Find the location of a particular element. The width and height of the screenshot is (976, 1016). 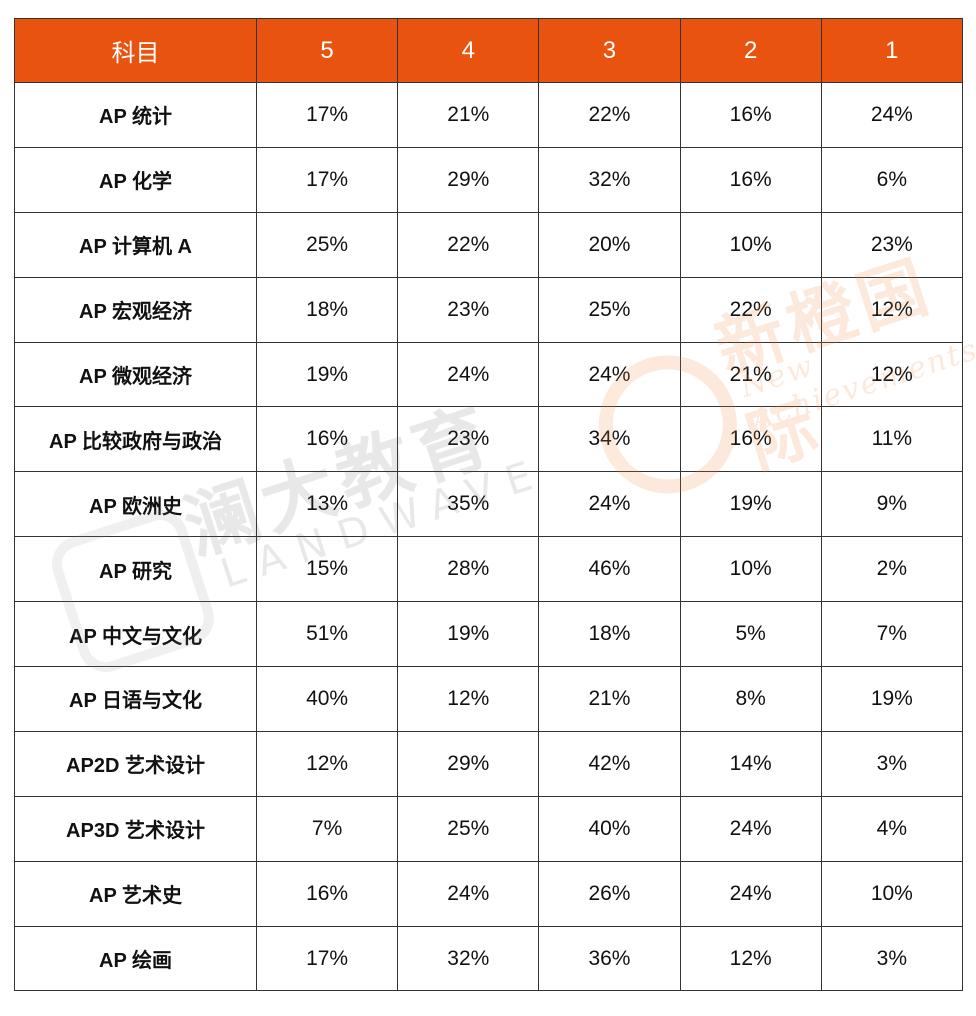

percent-cell: 2% is located at coordinates (891, 569).